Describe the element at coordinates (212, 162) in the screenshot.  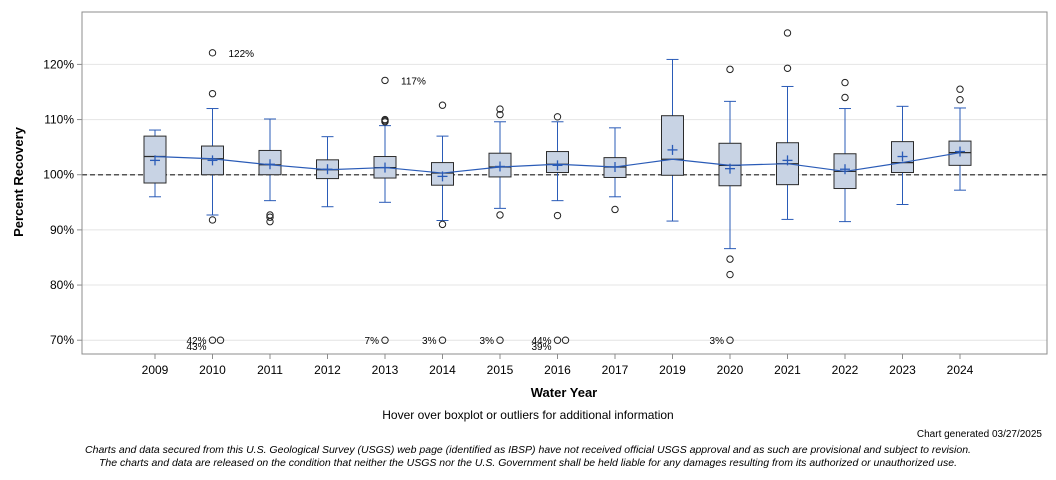
I see `boxplot-2010` at that location.